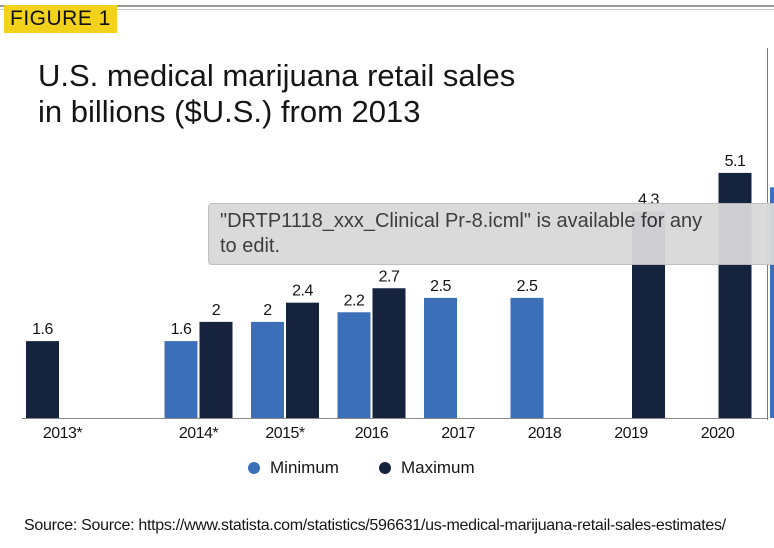  I want to click on legend-swatch-maximum, so click(384, 468).